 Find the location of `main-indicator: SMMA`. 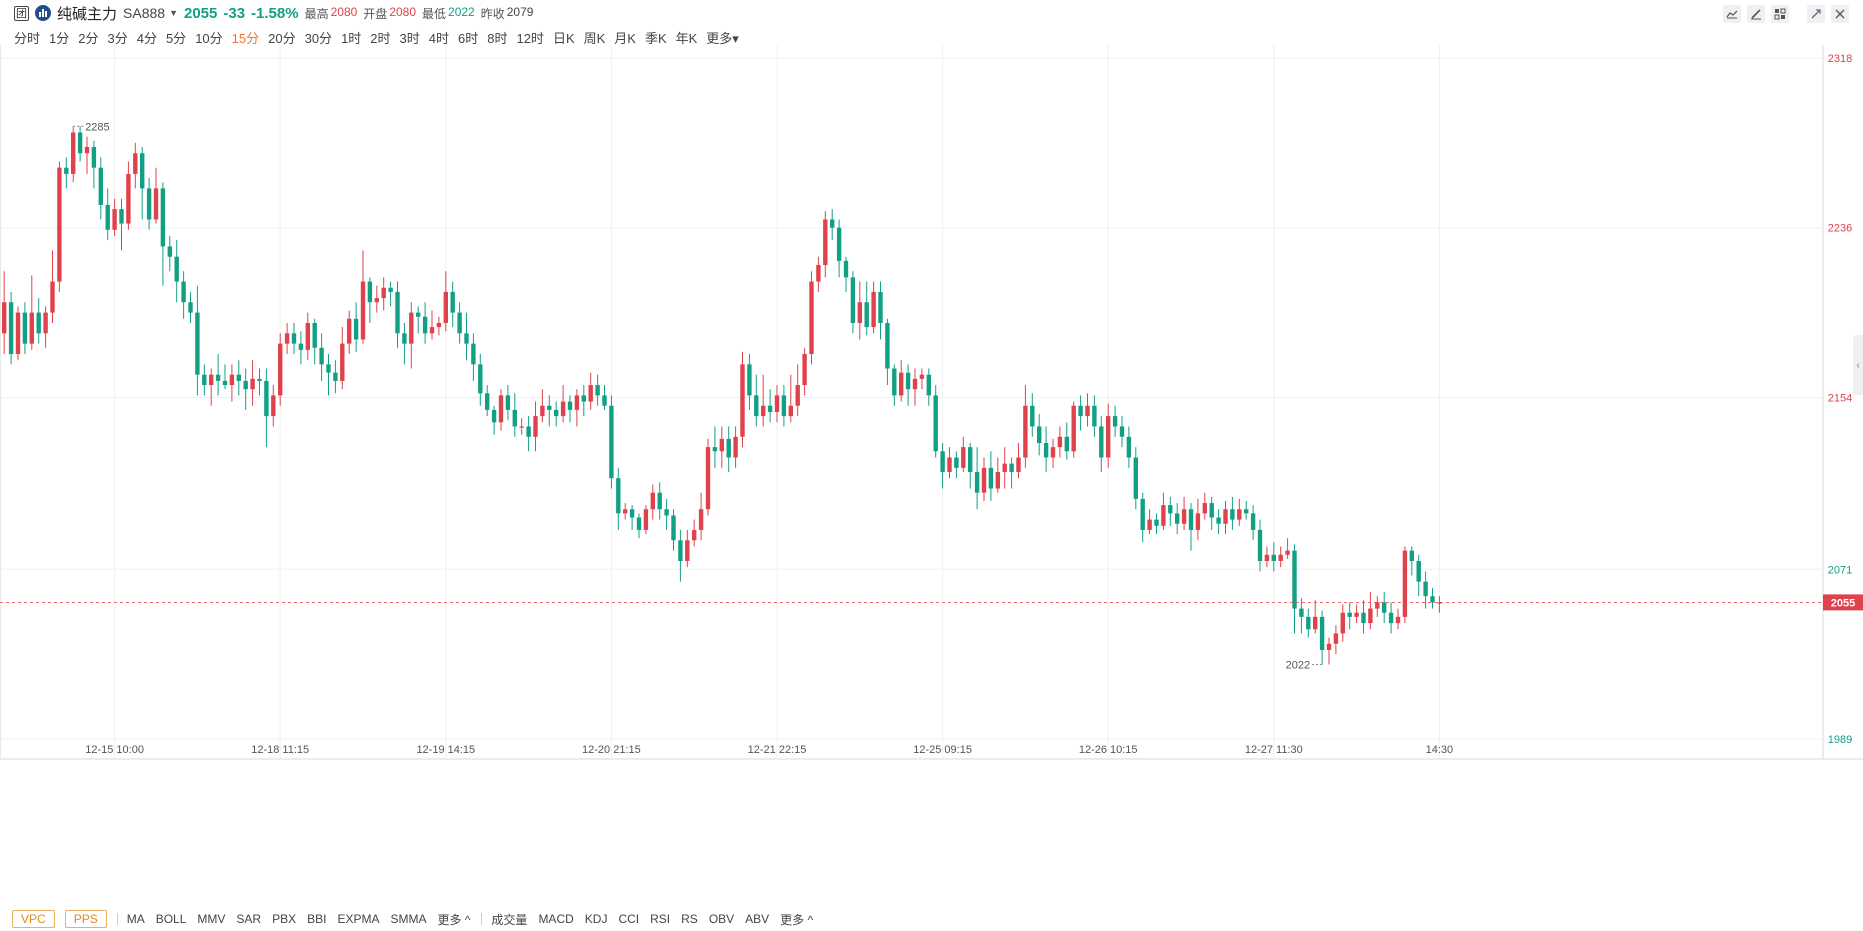

main-indicator: SMMA is located at coordinates (408, 919).